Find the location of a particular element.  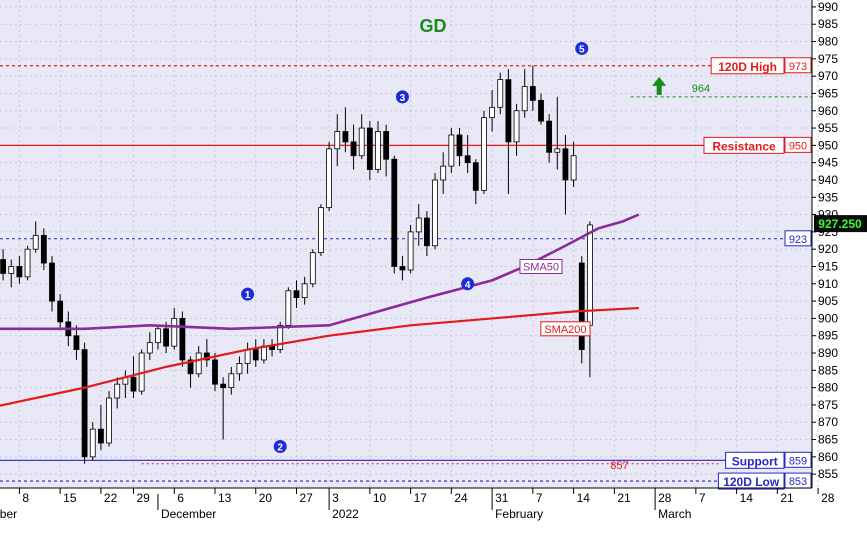

x-tick-label: 14 is located at coordinates (747, 498).